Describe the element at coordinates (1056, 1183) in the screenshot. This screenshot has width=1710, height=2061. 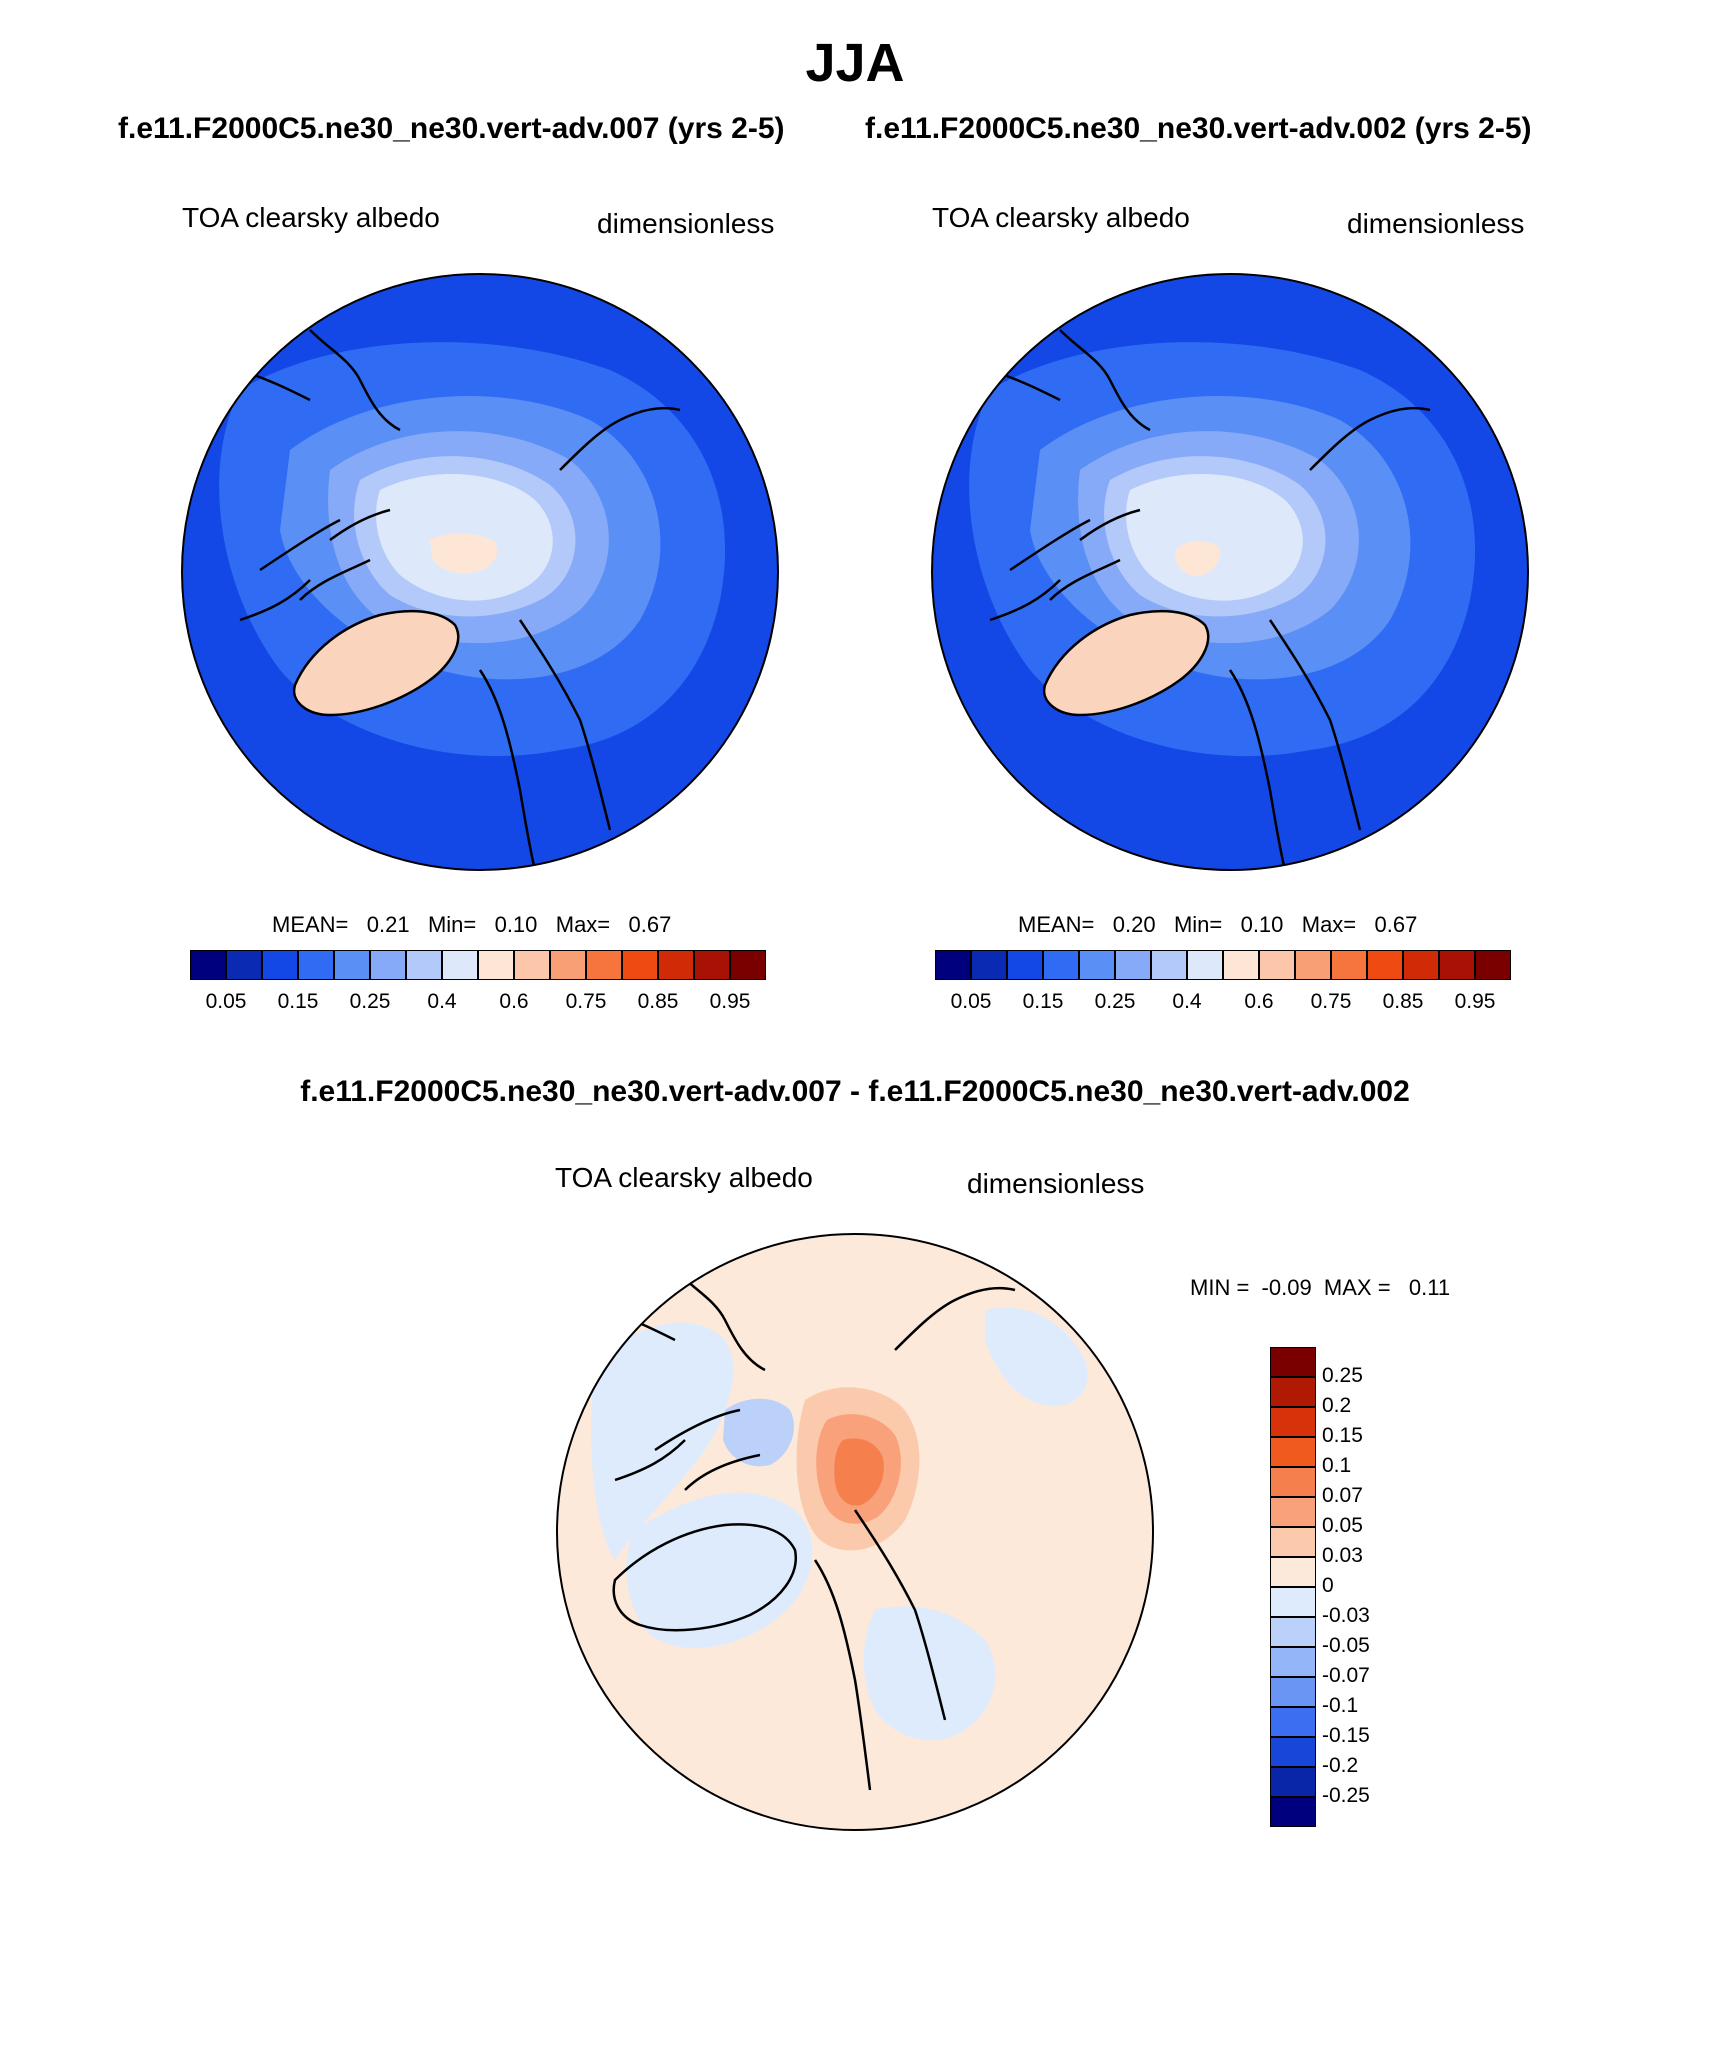
I see `diff-panel-units-label: dimensionless` at that location.